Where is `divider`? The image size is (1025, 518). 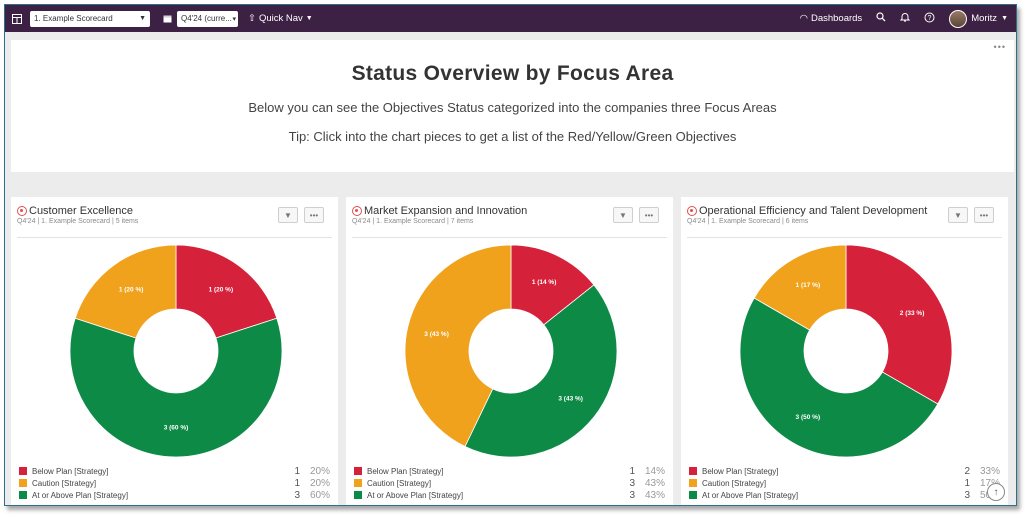
divider is located at coordinates (174, 237).